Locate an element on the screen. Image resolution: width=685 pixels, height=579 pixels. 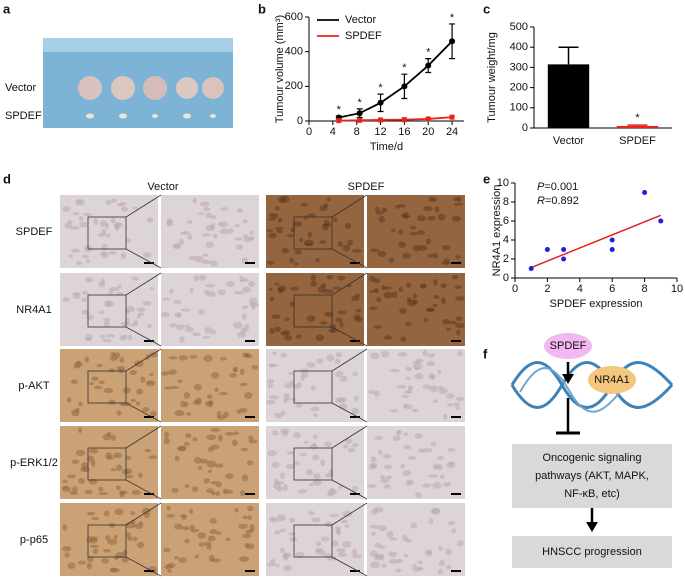
node-label: NR4A1 is located at coordinates (611, 380).